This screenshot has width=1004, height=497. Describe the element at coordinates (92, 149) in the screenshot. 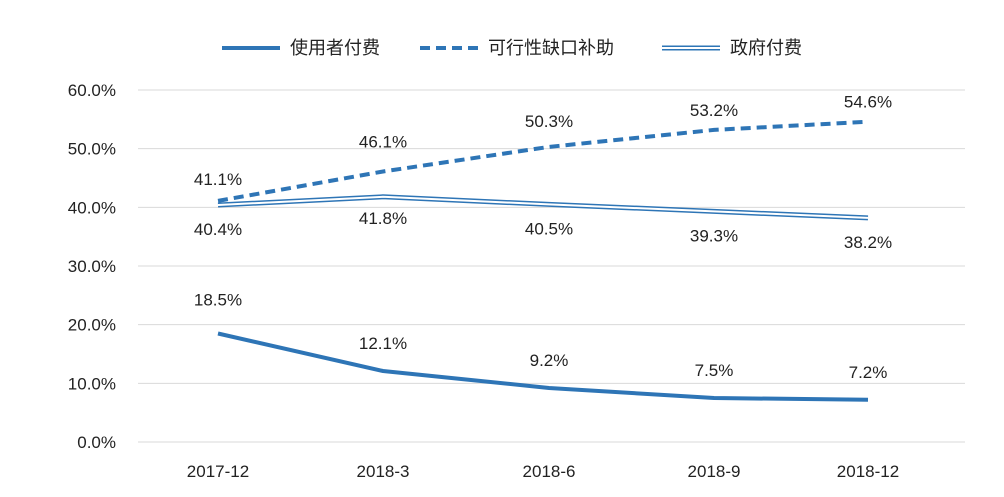

I see `y-tick-label: 50.0%` at that location.